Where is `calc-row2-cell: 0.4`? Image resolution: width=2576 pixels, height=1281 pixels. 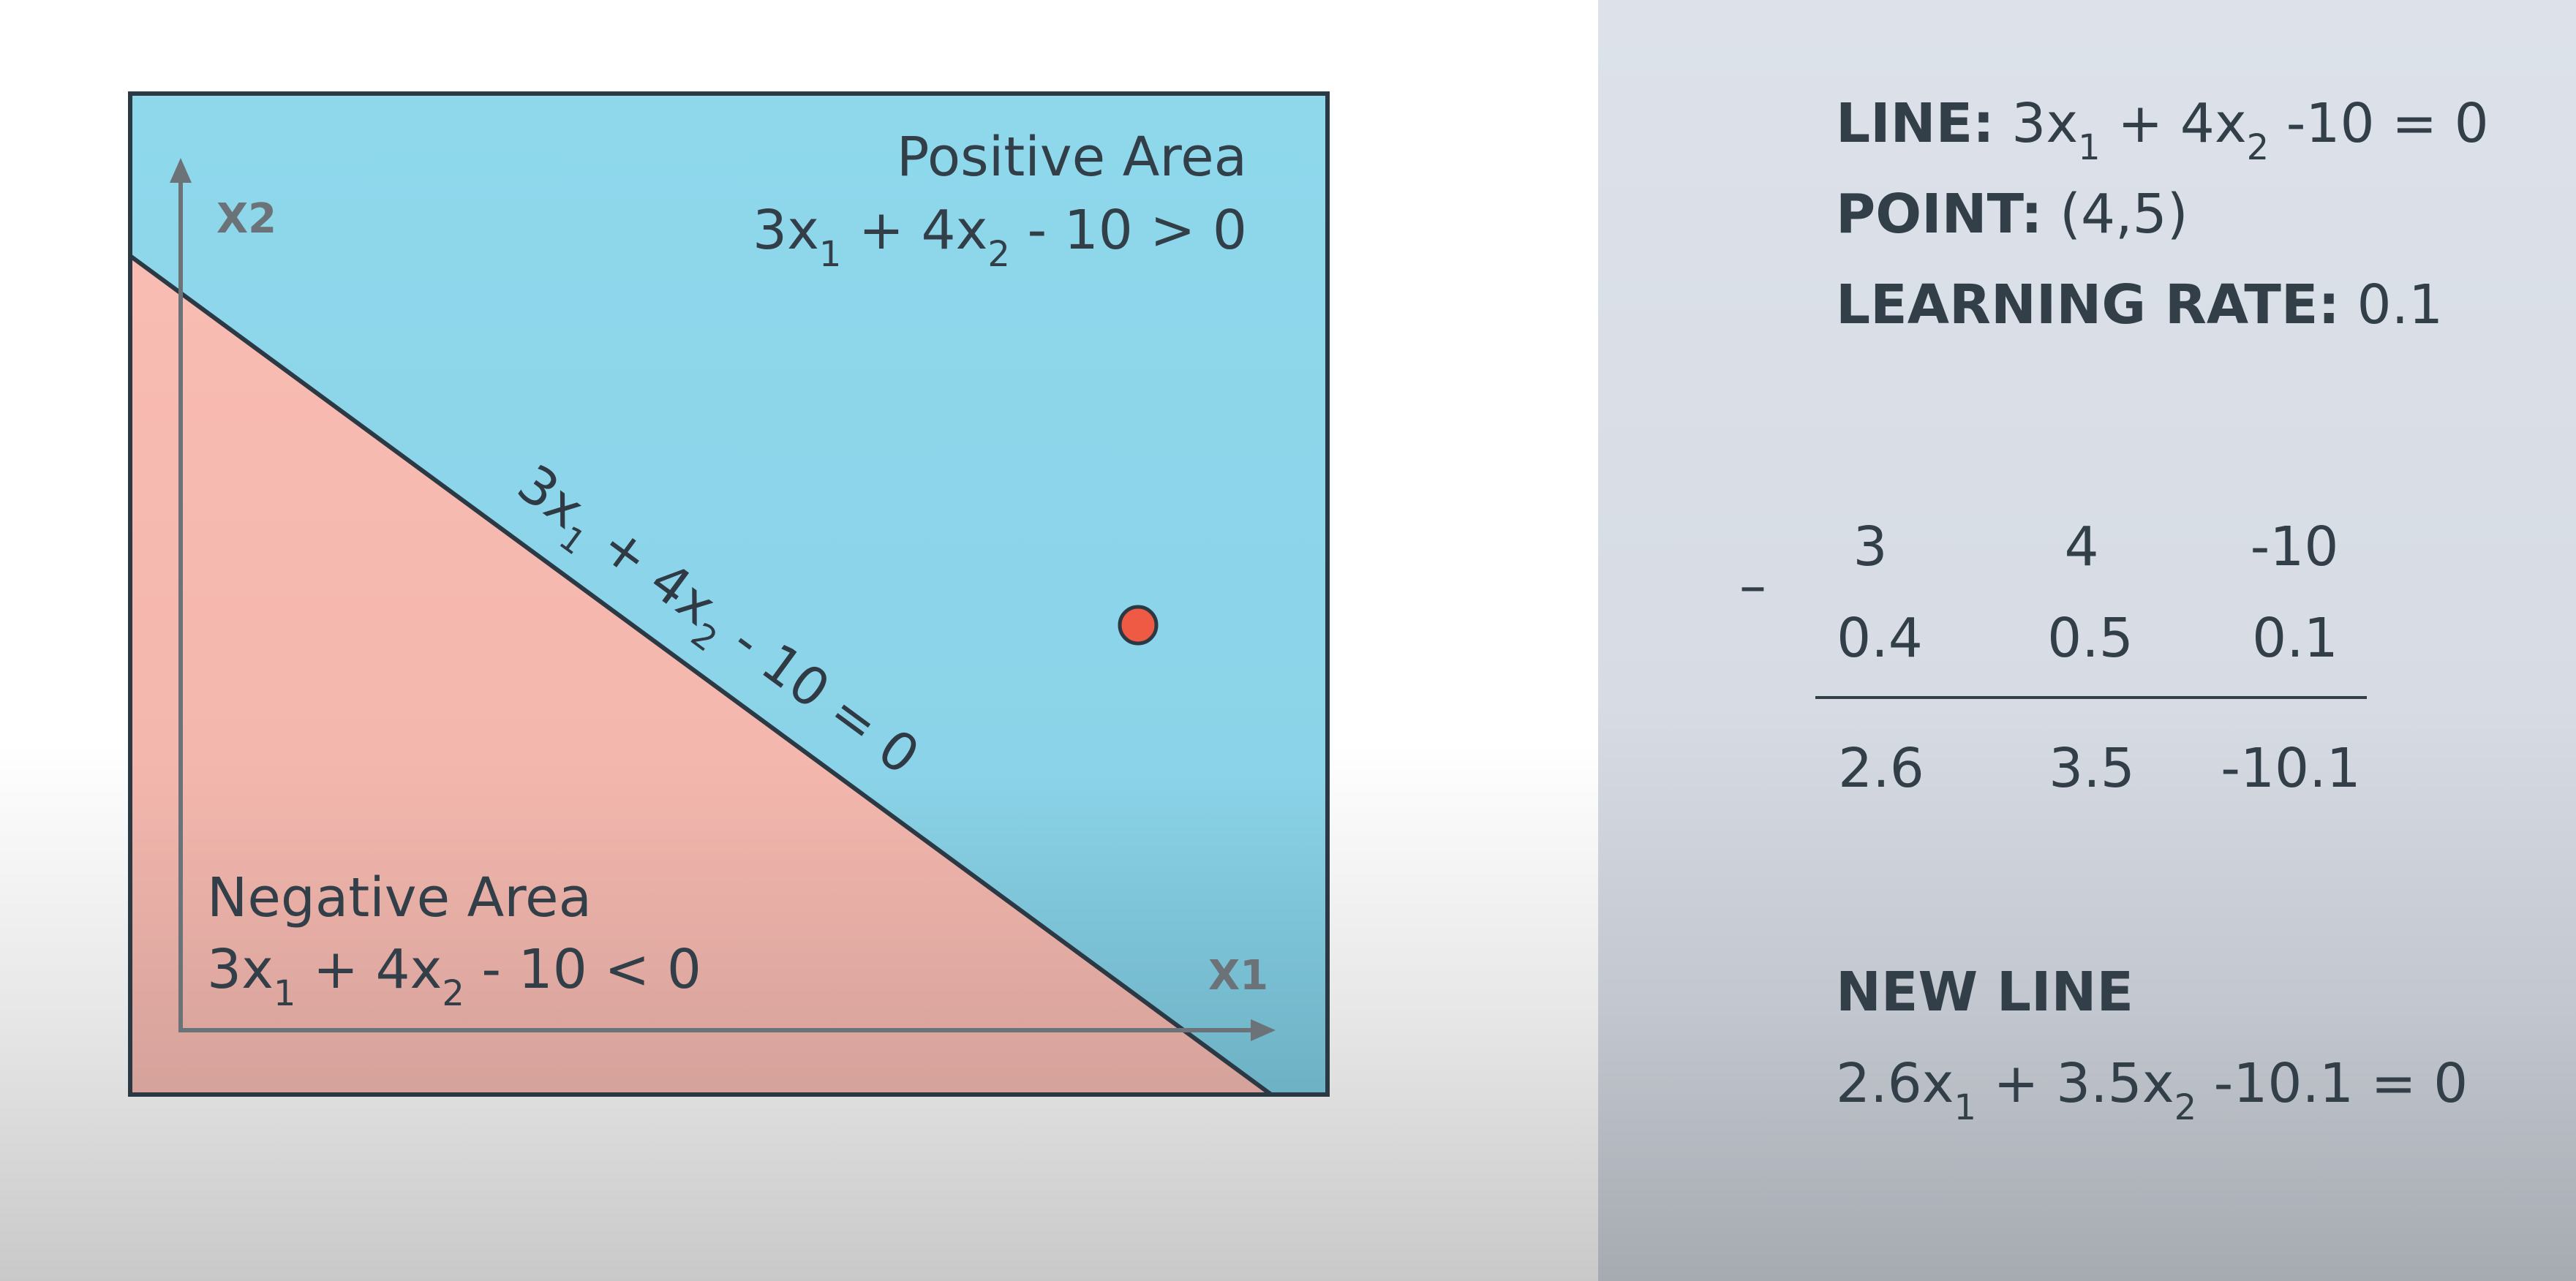
calc-row2-cell: 0.4 is located at coordinates (1880, 638).